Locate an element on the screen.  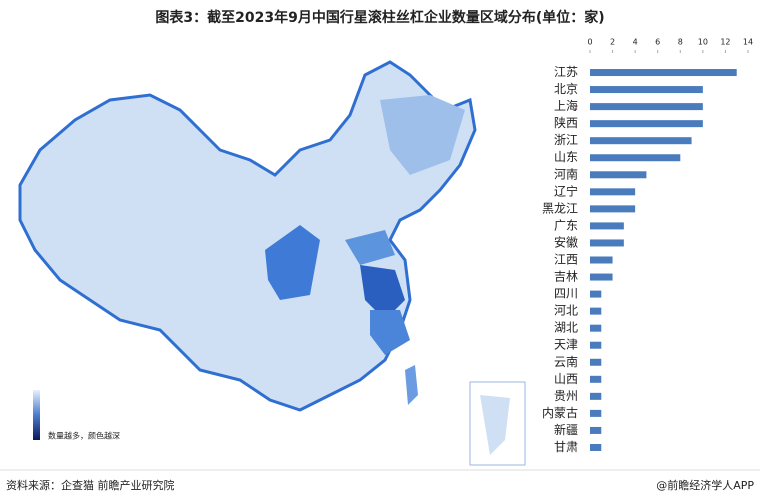
legend-gradient is located at coordinates (36, 415).